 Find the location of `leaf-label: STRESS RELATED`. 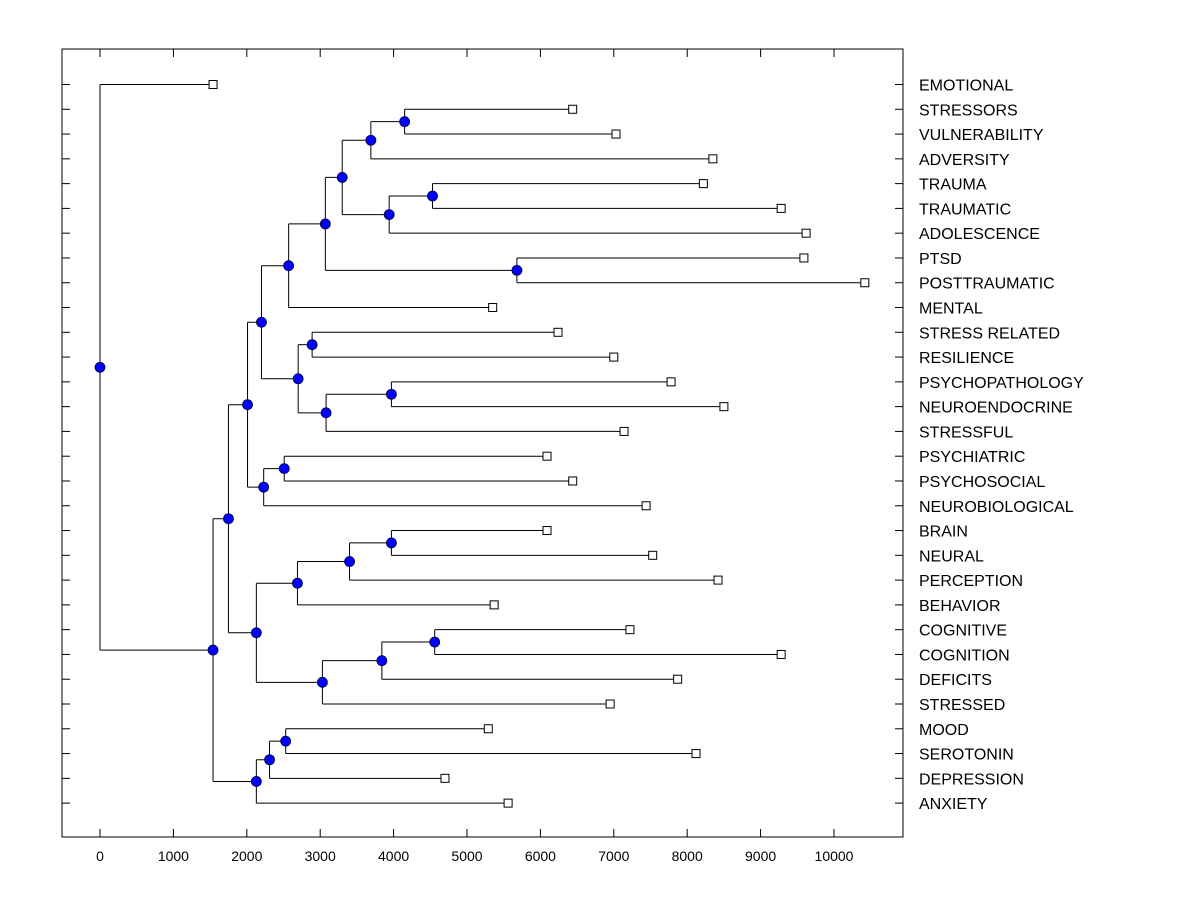

leaf-label: STRESS RELATED is located at coordinates (989, 333).